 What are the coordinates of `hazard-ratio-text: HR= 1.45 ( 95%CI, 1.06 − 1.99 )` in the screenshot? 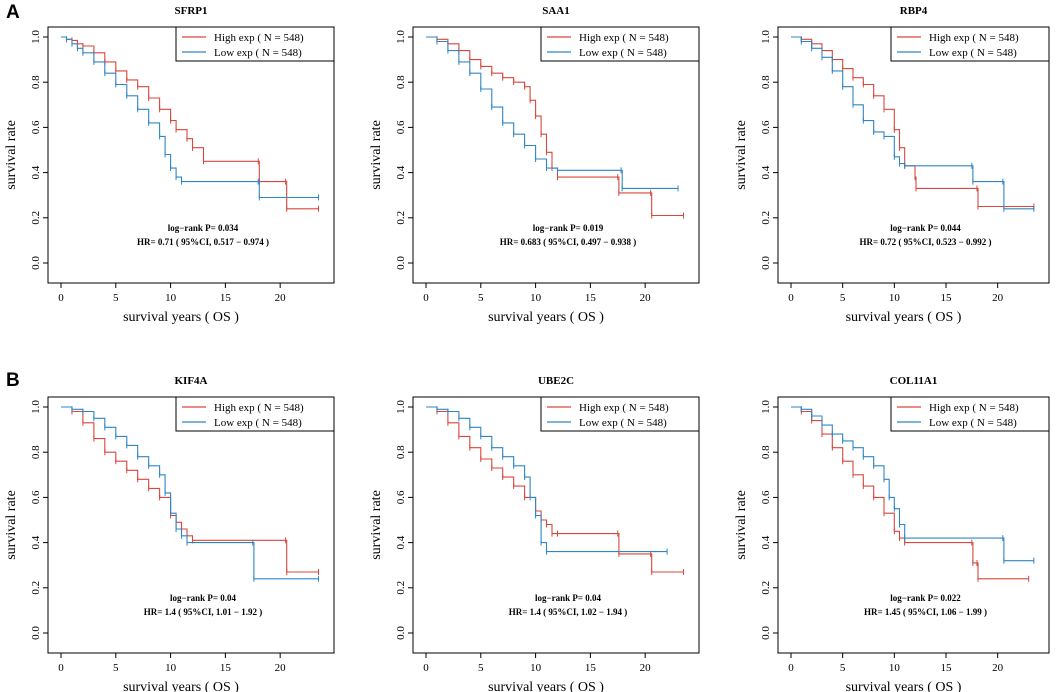 It's located at (925, 612).